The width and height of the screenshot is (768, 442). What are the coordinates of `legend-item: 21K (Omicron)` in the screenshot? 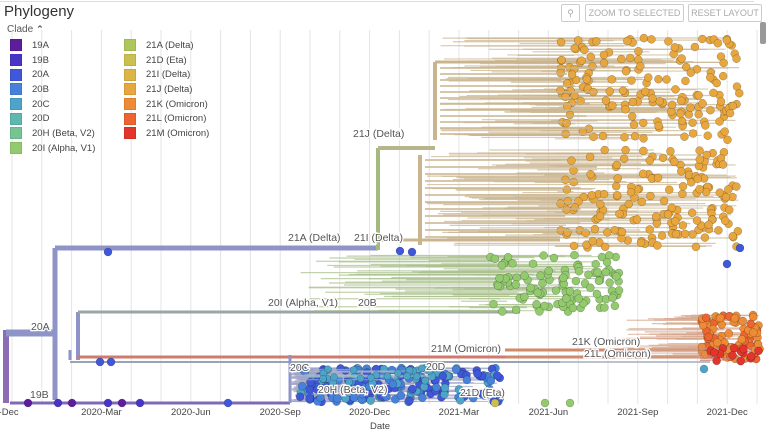 It's located at (166, 104).